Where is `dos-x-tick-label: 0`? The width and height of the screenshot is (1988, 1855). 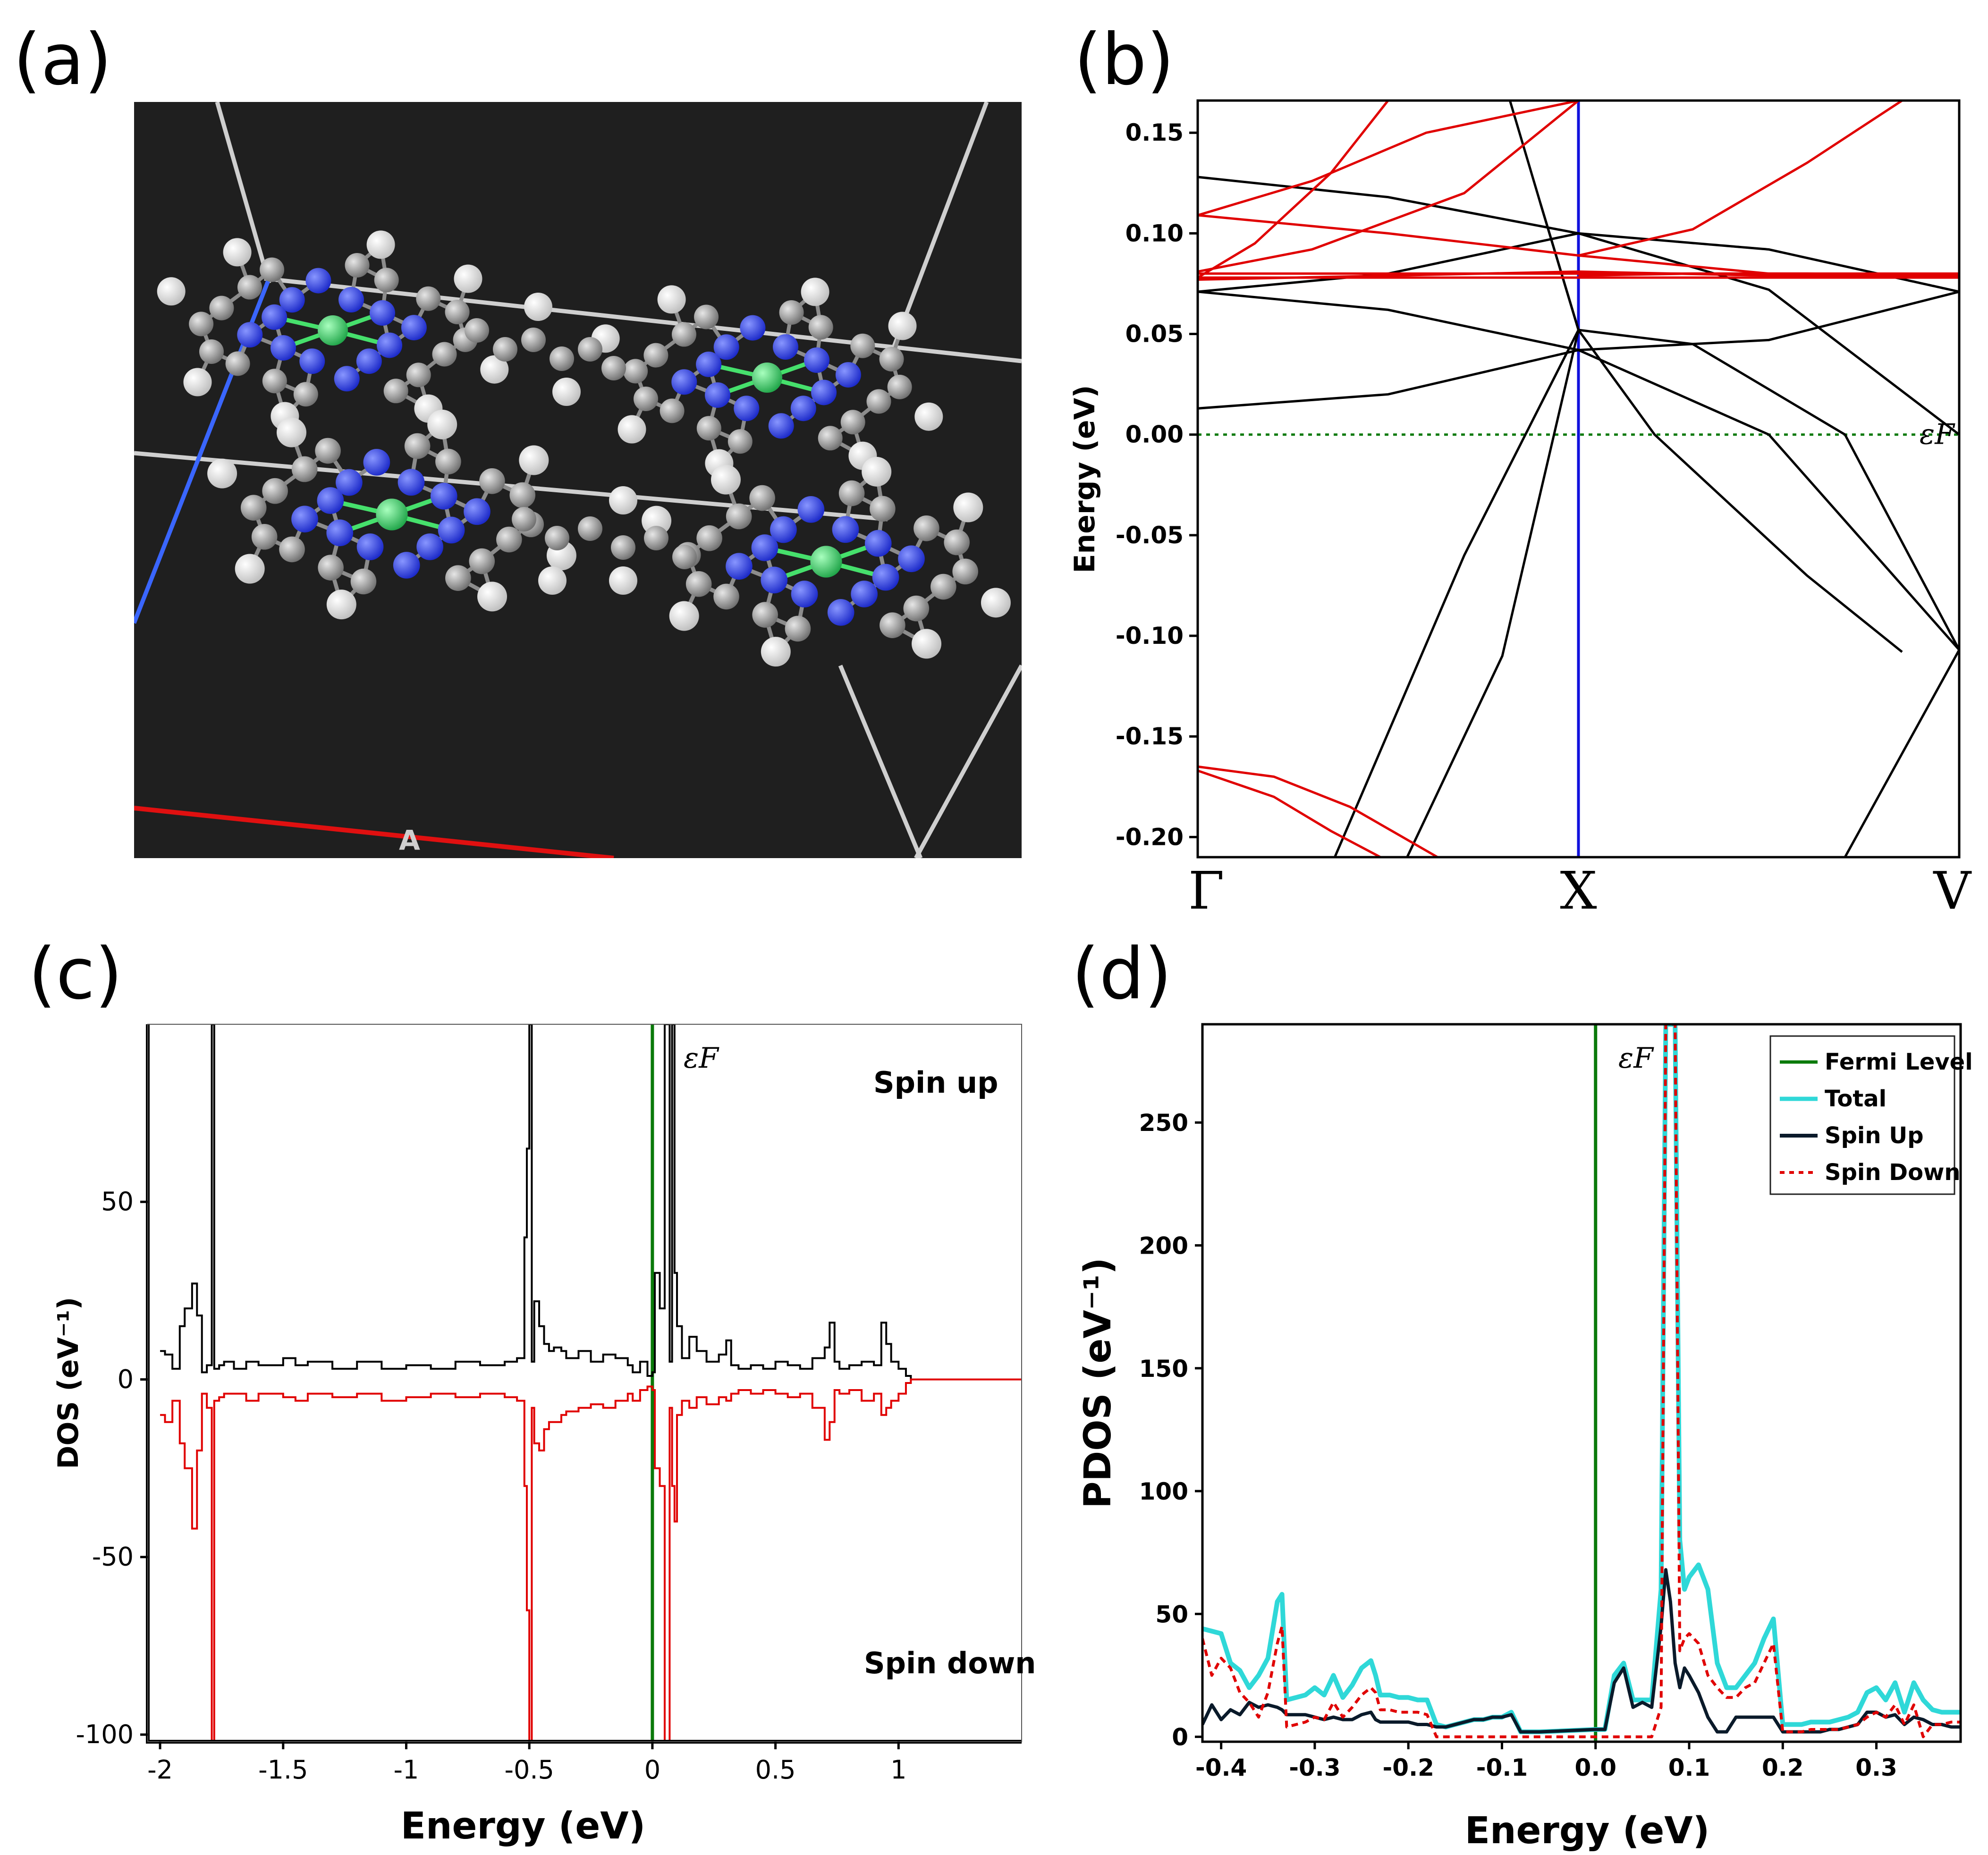
dos-x-tick-label: 0 is located at coordinates (652, 1770).